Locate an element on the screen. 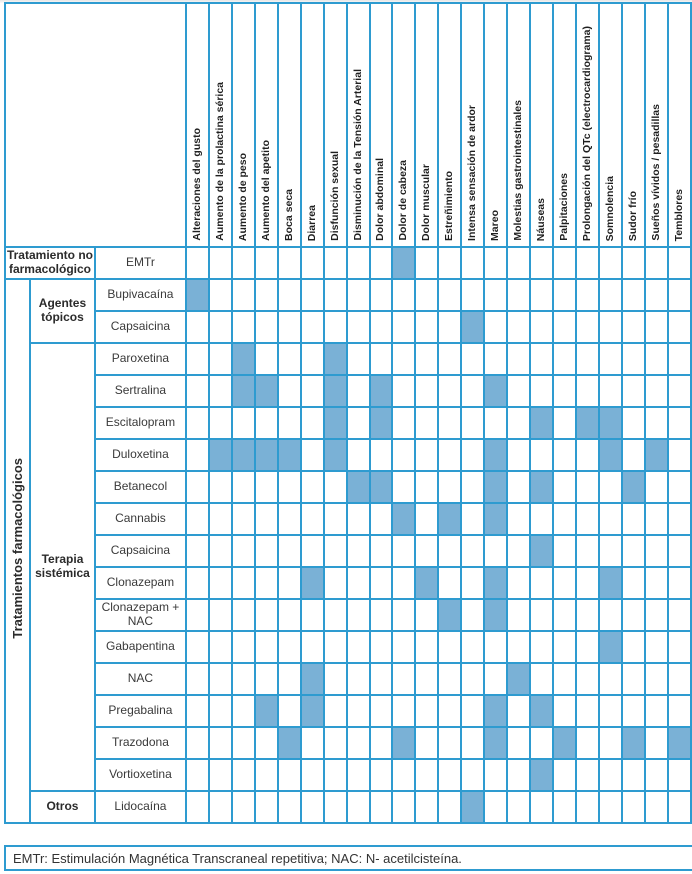 This screenshot has width=692, height=874. column-header-label: Diarrea is located at coordinates (311, 222).